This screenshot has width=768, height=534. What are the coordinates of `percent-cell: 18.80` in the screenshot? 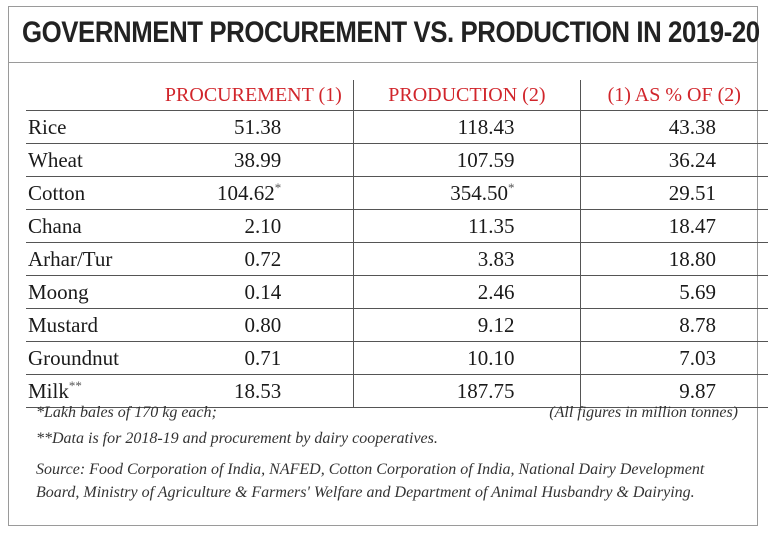 It's located at (673, 259).